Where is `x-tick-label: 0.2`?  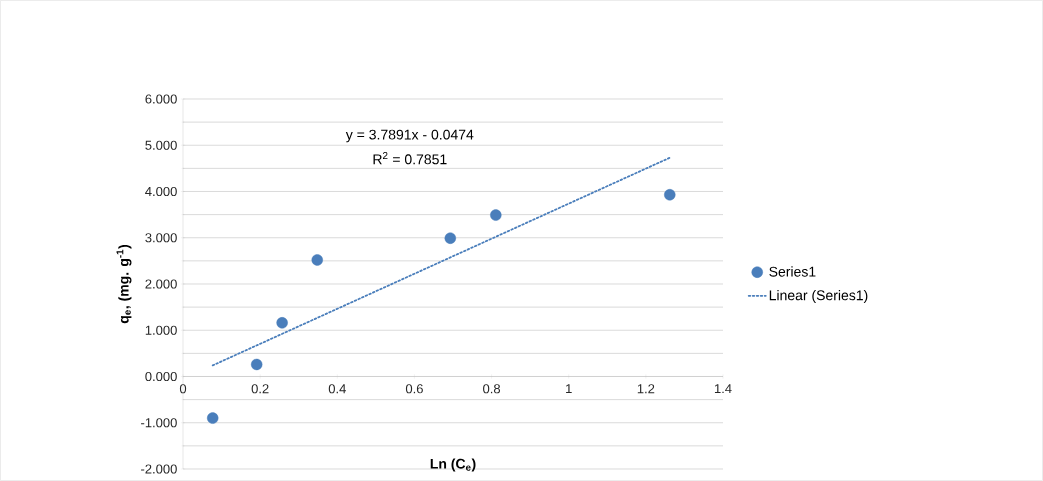 x-tick-label: 0.2 is located at coordinates (260, 389).